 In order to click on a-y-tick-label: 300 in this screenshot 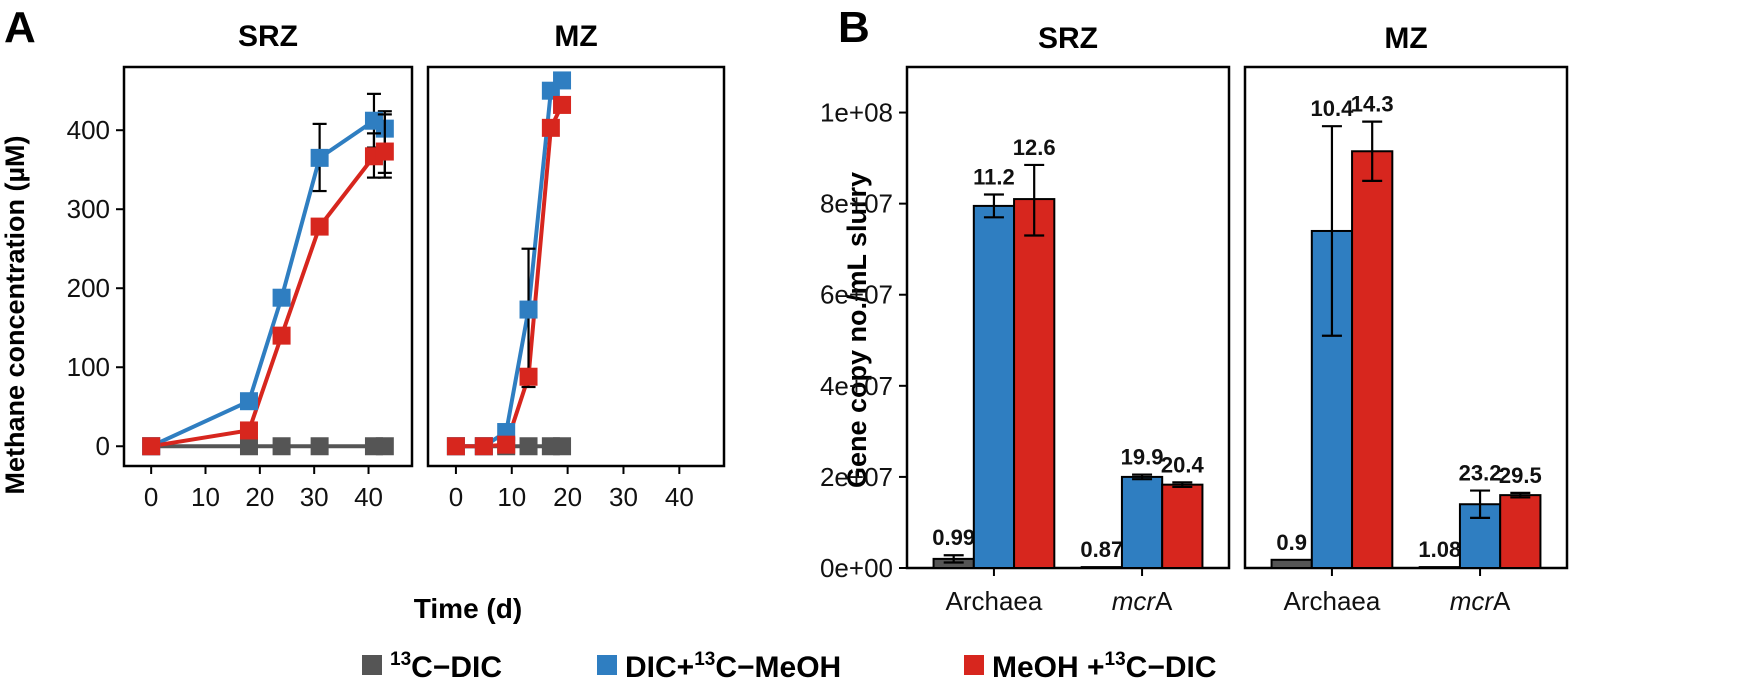, I will do `click(88, 209)`.